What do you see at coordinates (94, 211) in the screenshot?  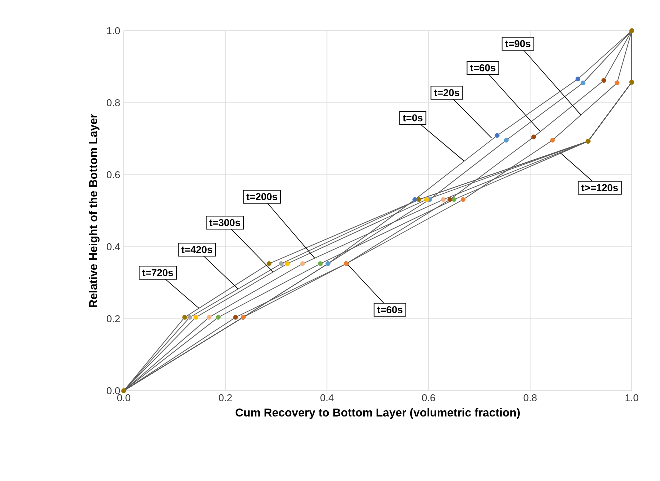 I see `y-axis-title: Relative Height of the Bottom Layer` at bounding box center [94, 211].